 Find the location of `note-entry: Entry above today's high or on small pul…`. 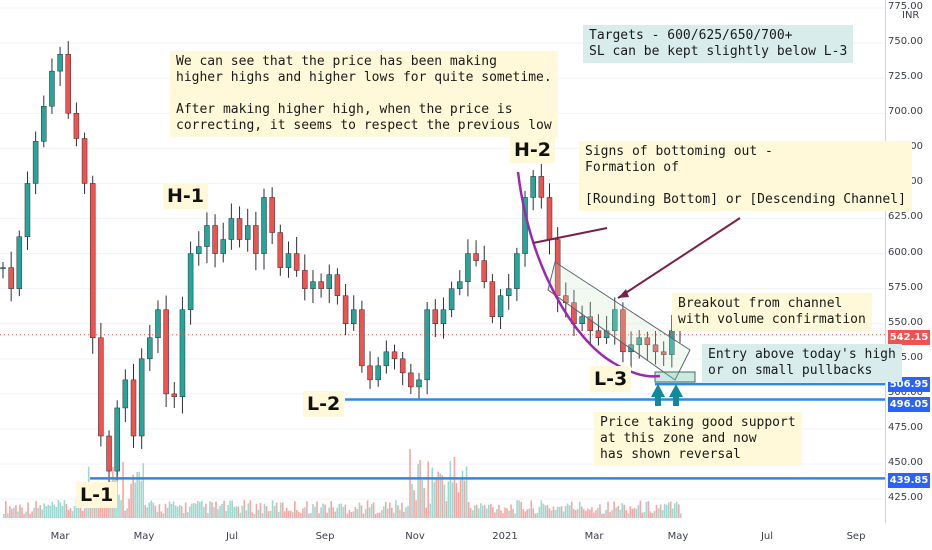

note-entry: Entry above today's high or on small pul… is located at coordinates (802, 363).